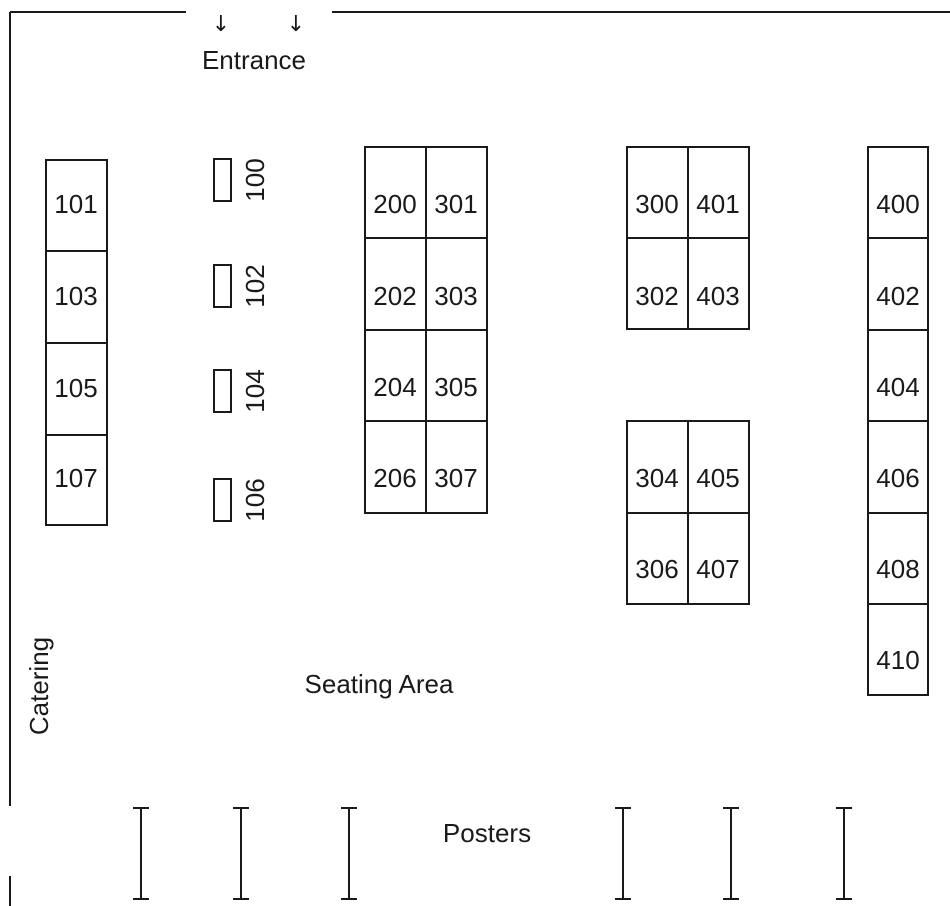 The image size is (950, 906). What do you see at coordinates (394, 296) in the screenshot?
I see `booth-label: 202` at bounding box center [394, 296].